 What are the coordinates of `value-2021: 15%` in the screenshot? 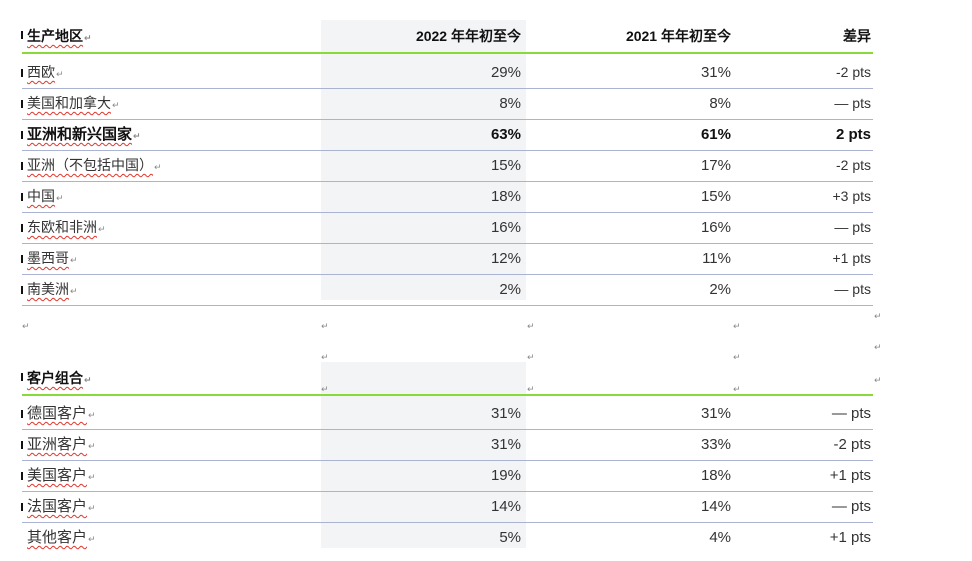 It's located at (715, 196).